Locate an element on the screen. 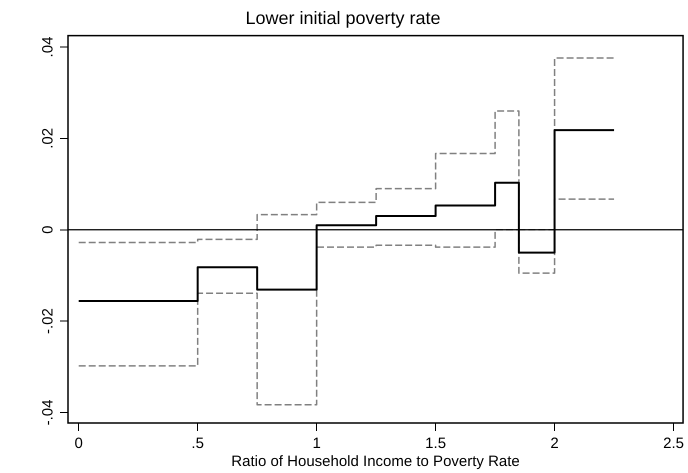 The image size is (688, 473). x-tick-label: 1 is located at coordinates (316, 443).